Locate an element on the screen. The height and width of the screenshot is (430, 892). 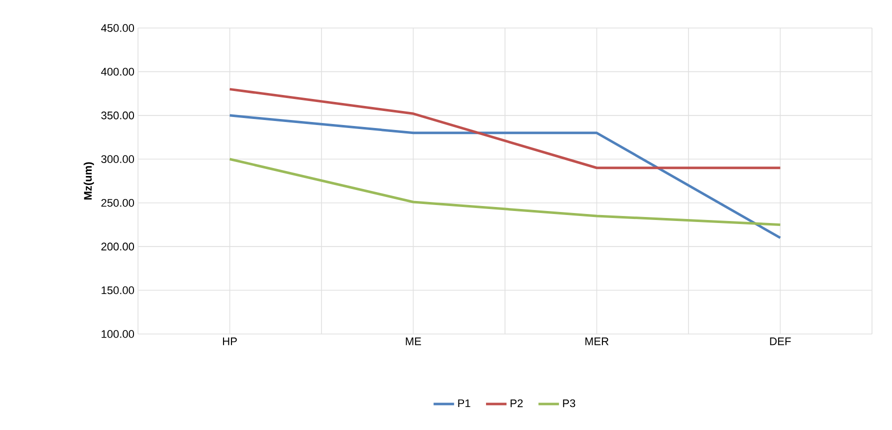
line-series is located at coordinates (505, 192).